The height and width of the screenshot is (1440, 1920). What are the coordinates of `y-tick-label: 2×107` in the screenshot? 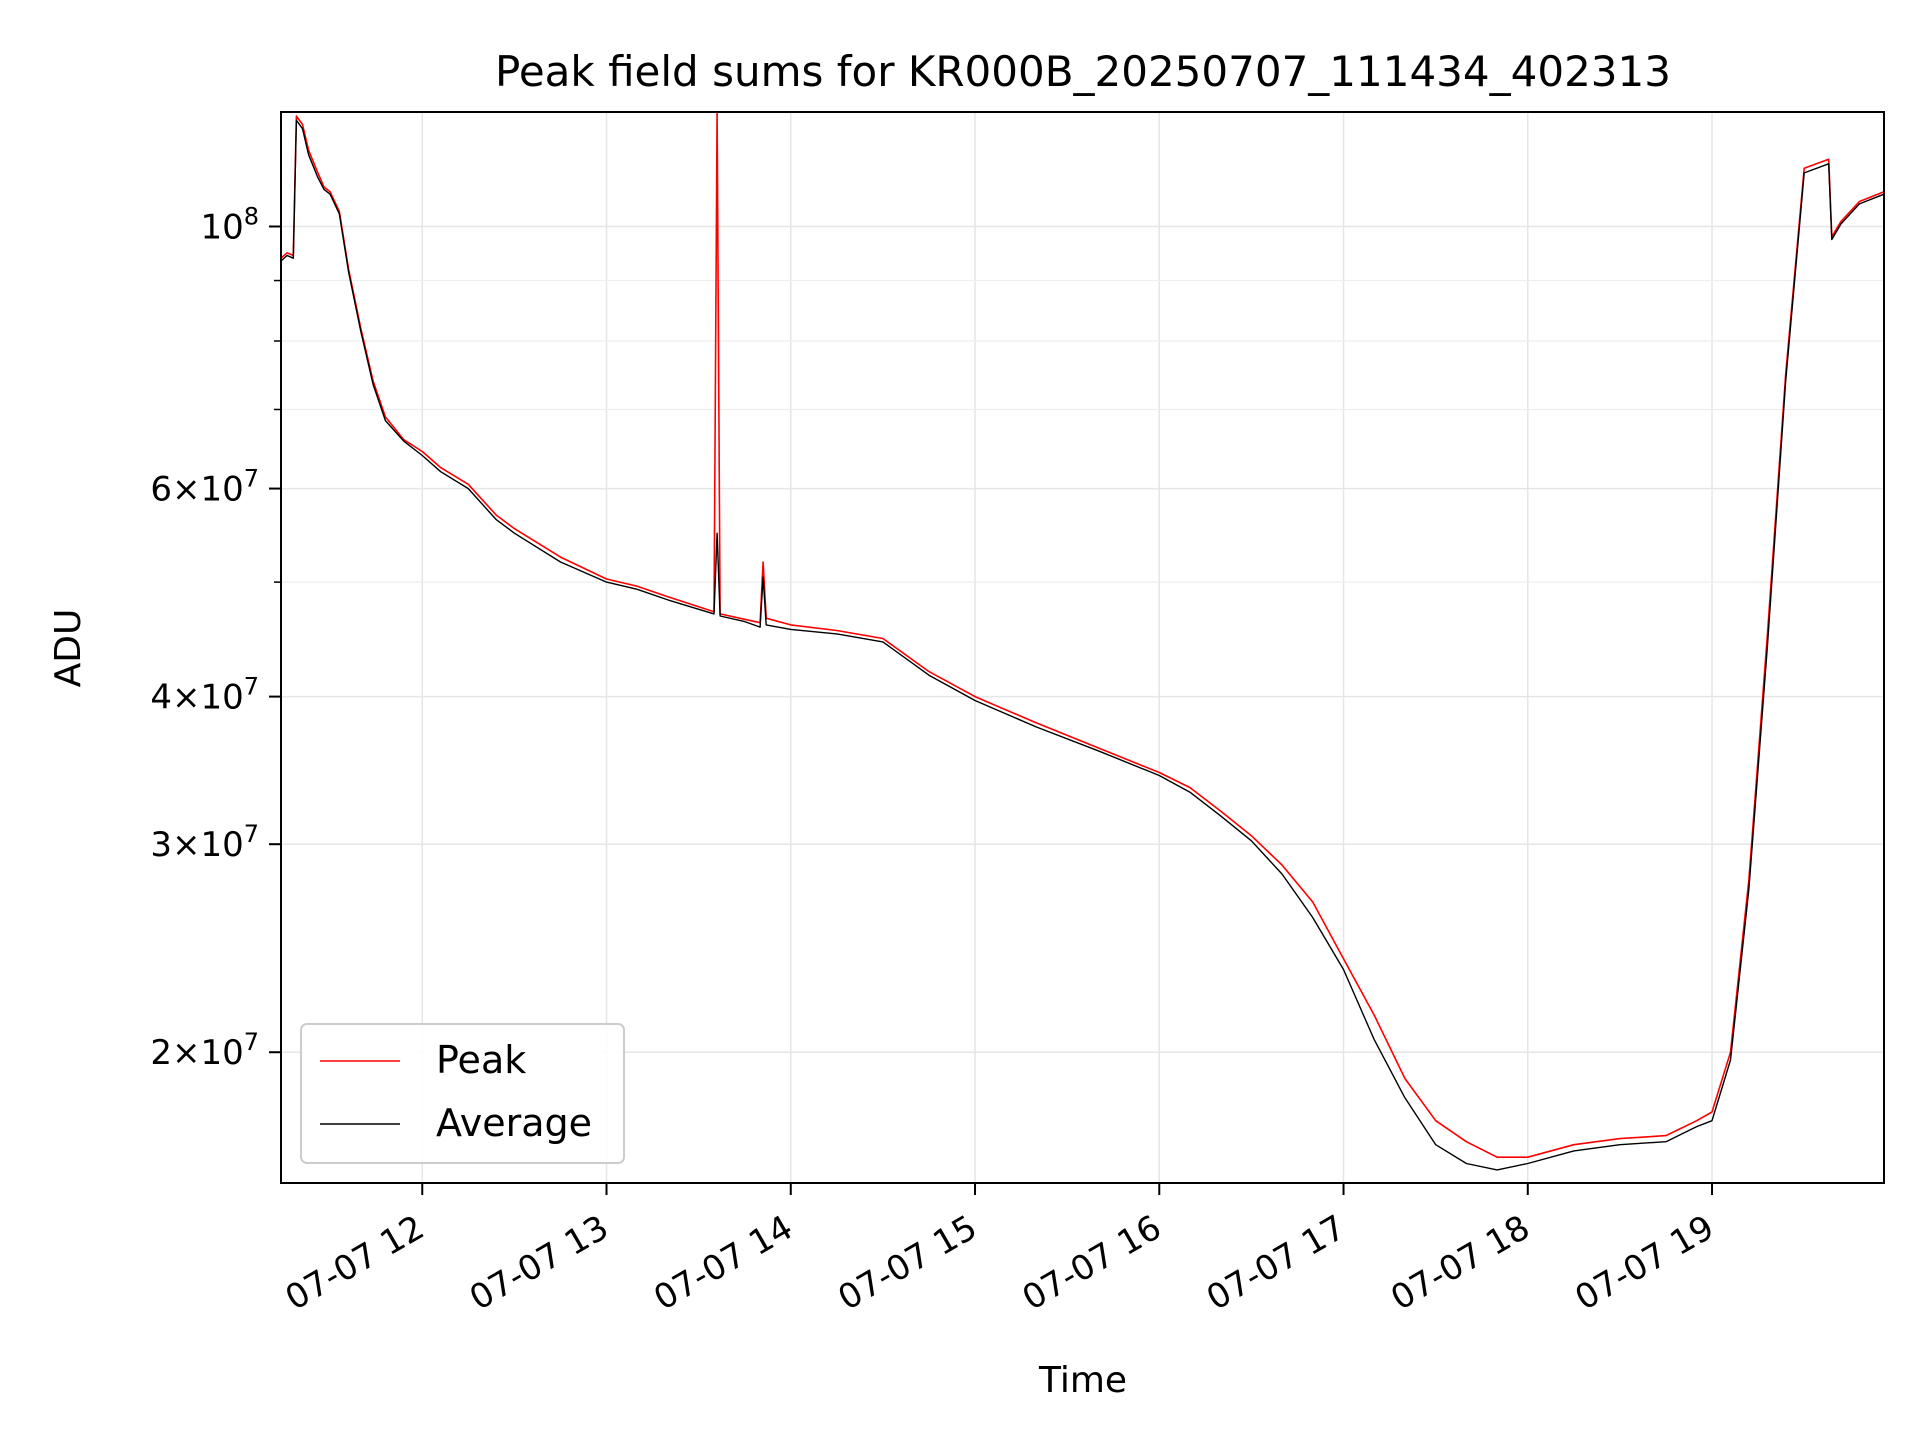 It's located at (204, 1050).